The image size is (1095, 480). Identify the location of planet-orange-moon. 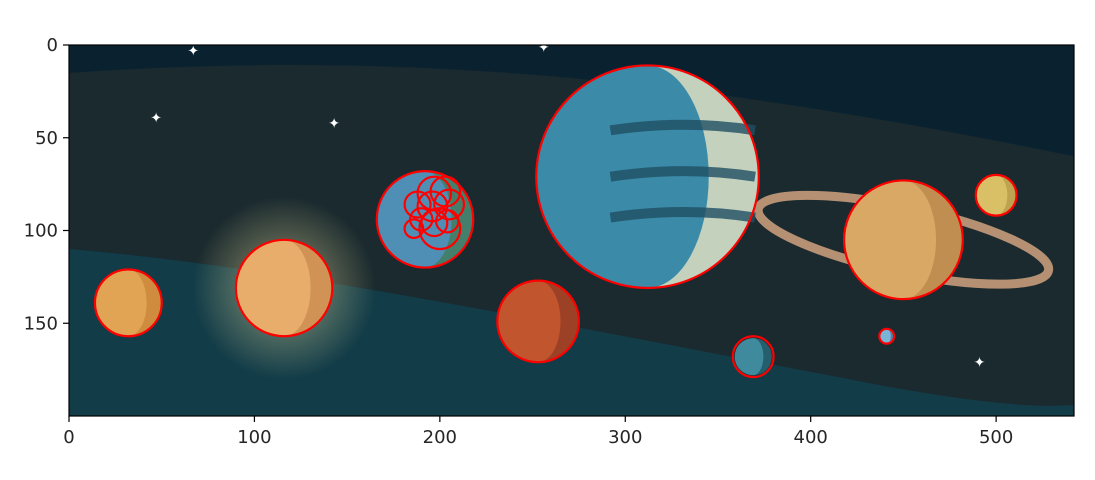
(128, 303).